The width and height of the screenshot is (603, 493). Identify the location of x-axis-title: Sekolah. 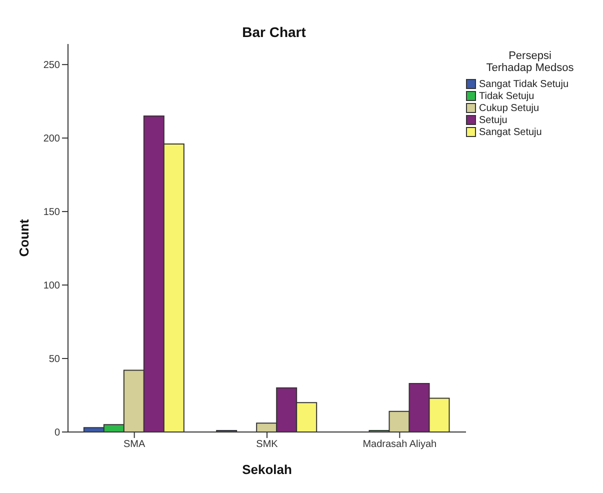
(267, 469).